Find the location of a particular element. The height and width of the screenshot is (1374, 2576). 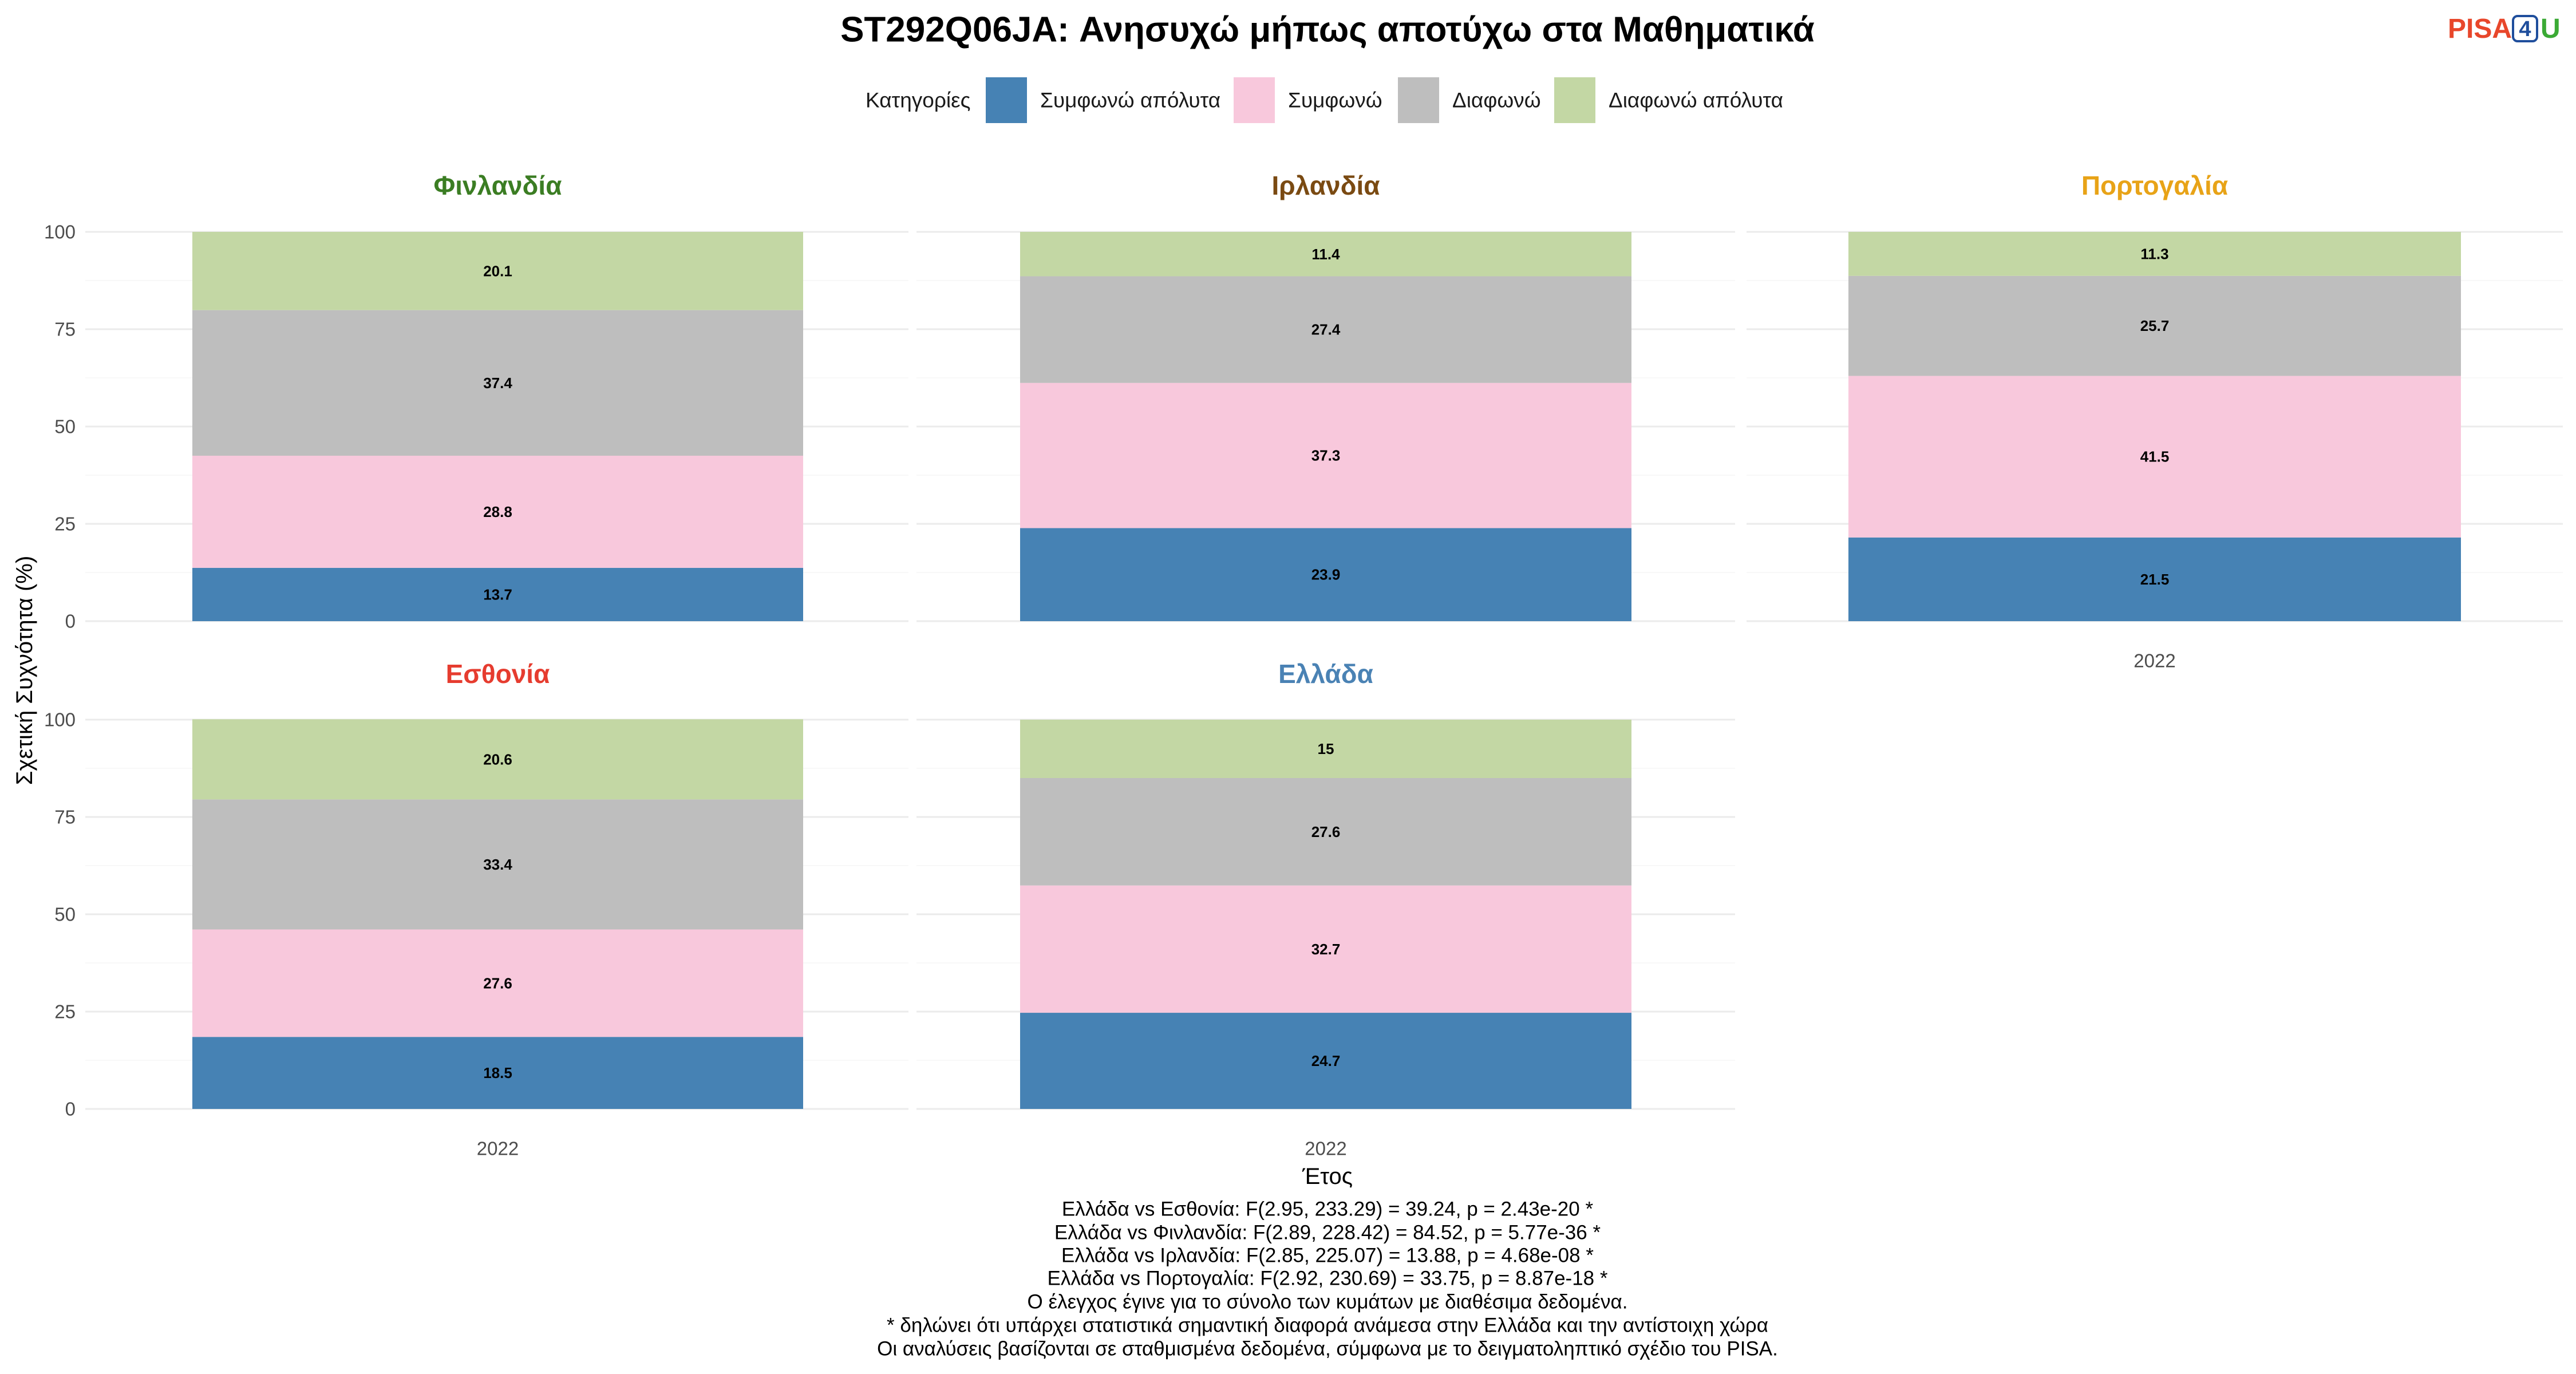

data-label: 32.7 is located at coordinates (1326, 949).